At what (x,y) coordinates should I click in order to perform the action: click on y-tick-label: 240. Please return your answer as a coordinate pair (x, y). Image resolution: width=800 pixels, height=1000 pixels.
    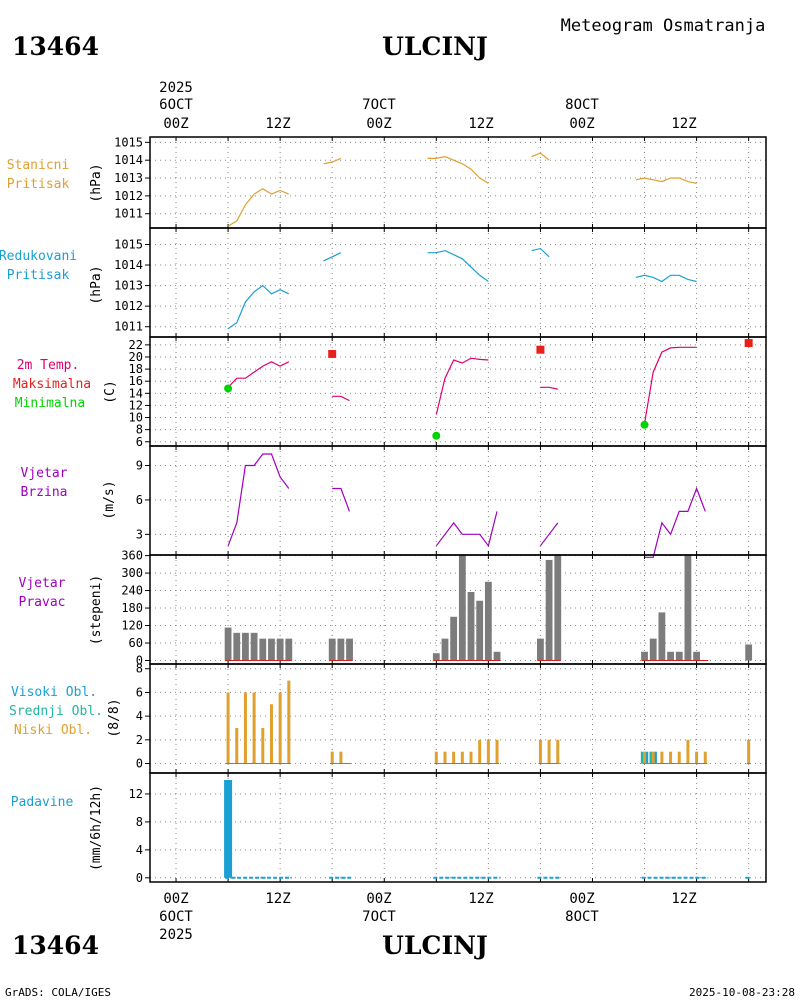
    Looking at the image, I should click on (132, 591).